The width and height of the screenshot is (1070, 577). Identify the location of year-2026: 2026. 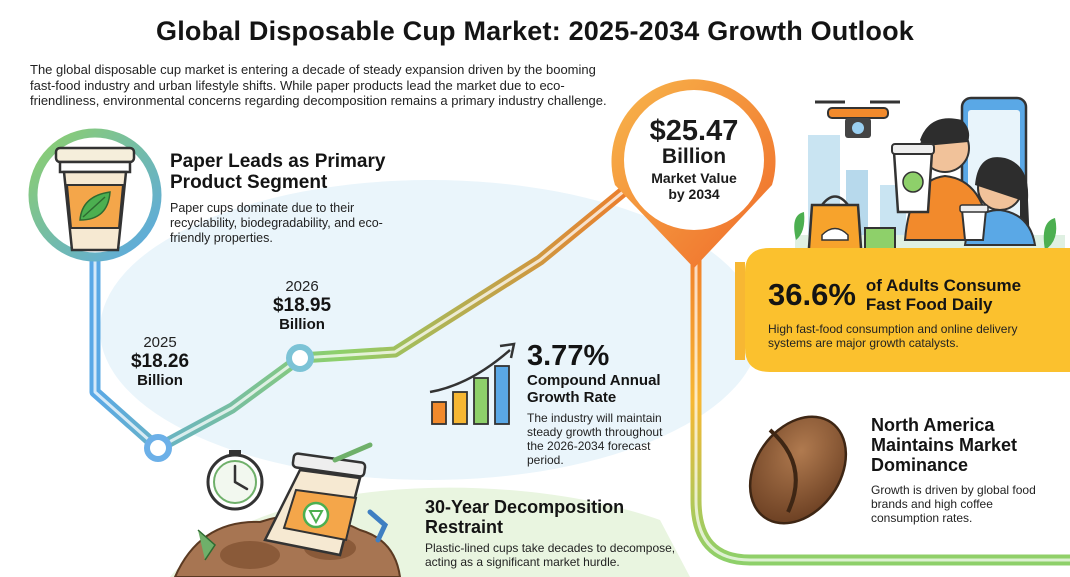
(302, 286).